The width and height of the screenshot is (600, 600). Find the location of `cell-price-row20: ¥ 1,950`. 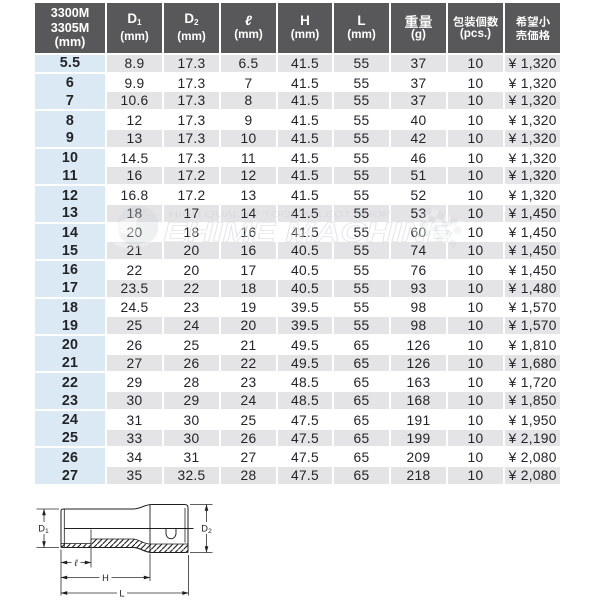

cell-price-row20: ¥ 1,950 is located at coordinates (532, 420).